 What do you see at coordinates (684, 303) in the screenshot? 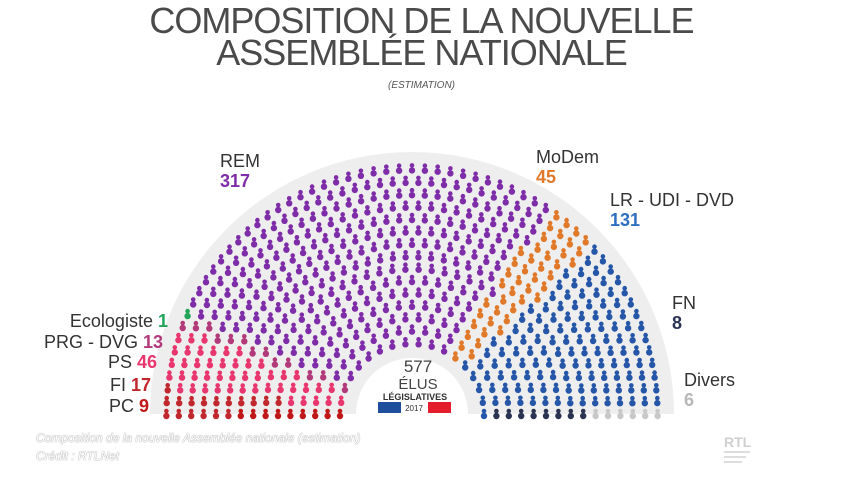
I see `label-fn-name: FN` at bounding box center [684, 303].